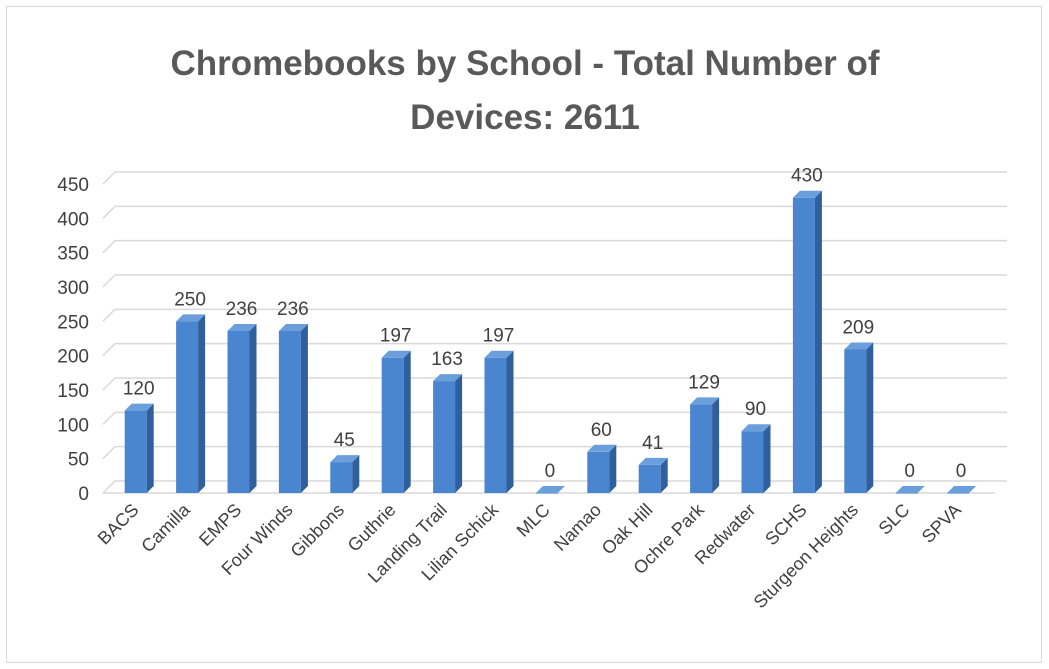  What do you see at coordinates (533, 520) in the screenshot?
I see `category-label: MLC` at bounding box center [533, 520].